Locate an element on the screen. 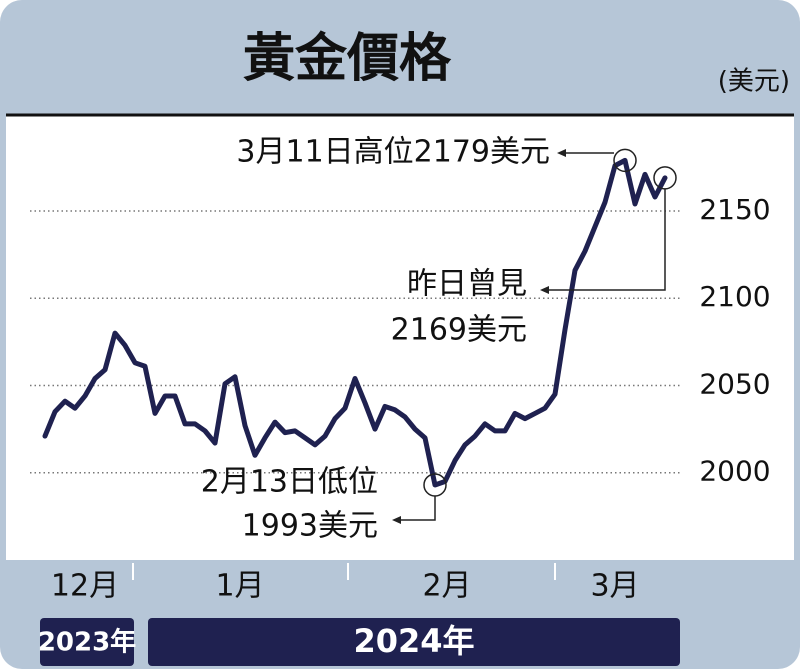 This screenshot has width=800, height=669. month-label: 3月 is located at coordinates (614, 586).